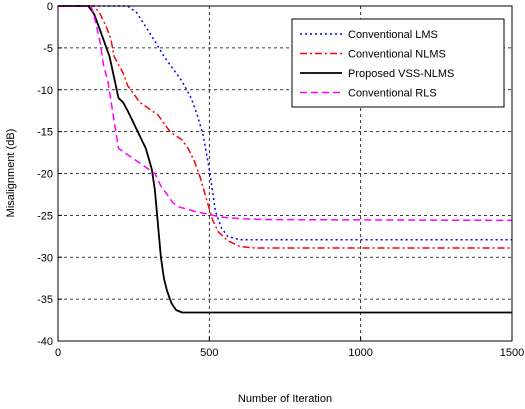 The height and width of the screenshot is (409, 525). Describe the element at coordinates (360, 353) in the screenshot. I see `x-tick-label: 1000` at that location.